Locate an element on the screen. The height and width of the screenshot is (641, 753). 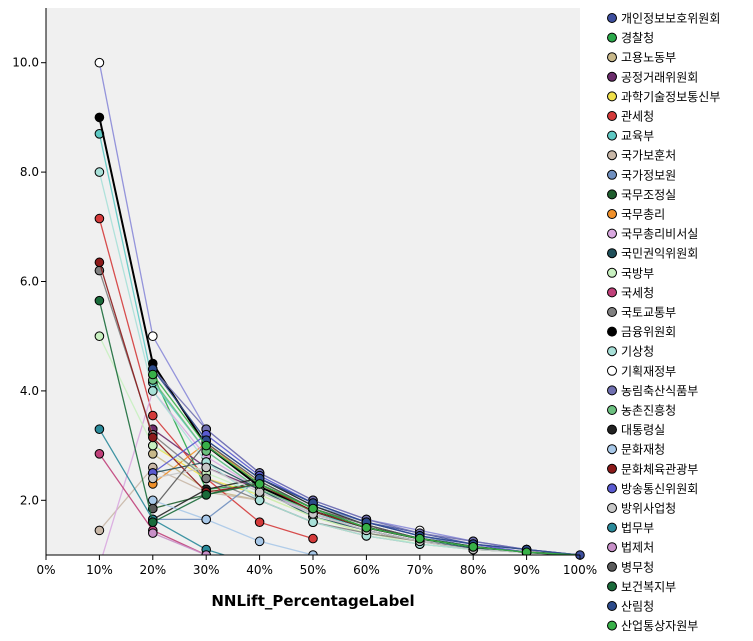
legend-label: 문화체육관광부 is located at coordinates (659, 469).